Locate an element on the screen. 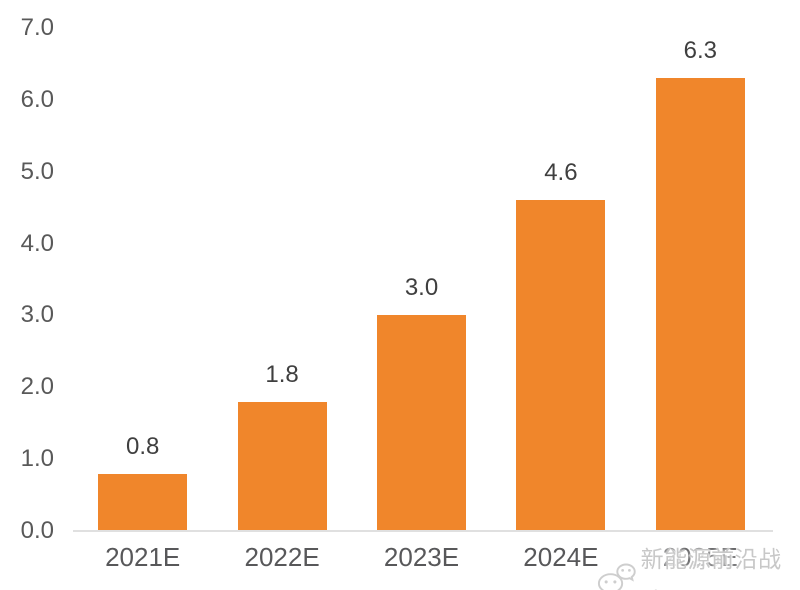  bar-2025E is located at coordinates (700, 304).